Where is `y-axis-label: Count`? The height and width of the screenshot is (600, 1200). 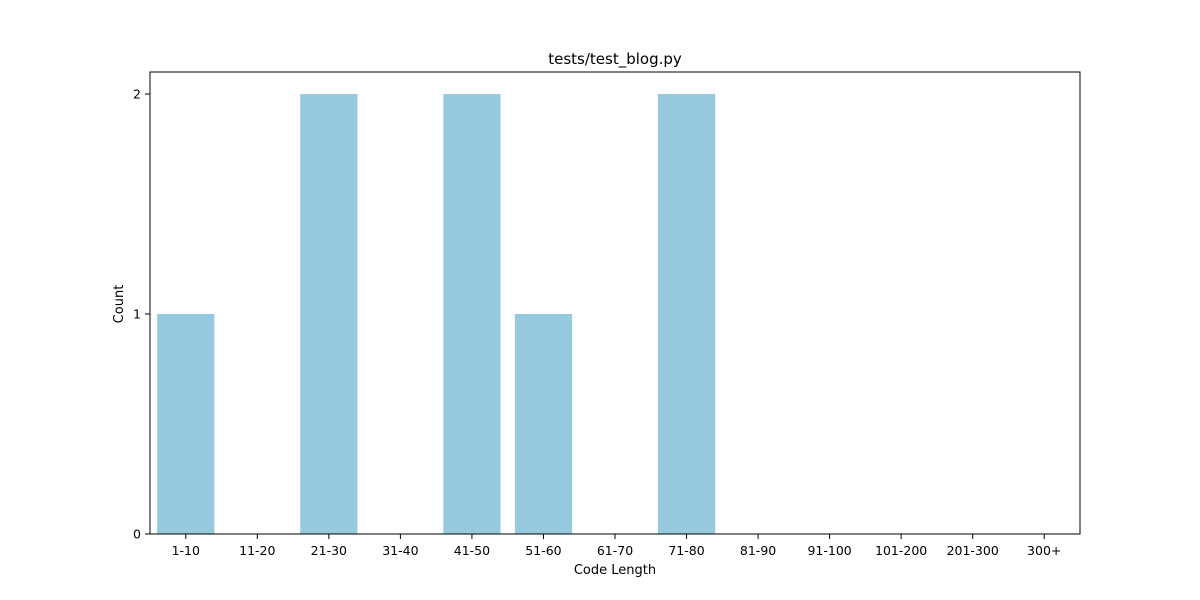
y-axis-label: Count is located at coordinates (119, 304).